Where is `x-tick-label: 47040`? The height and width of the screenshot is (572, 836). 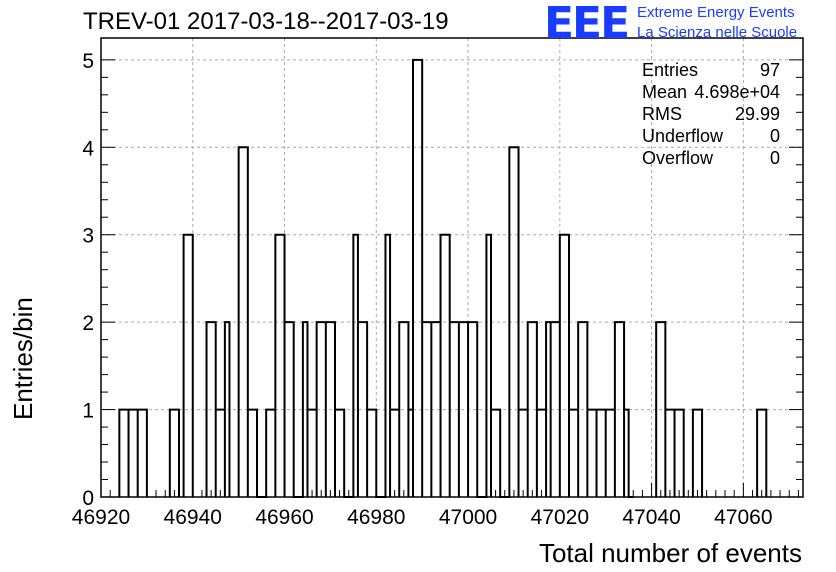 x-tick-label: 47040 is located at coordinates (651, 517).